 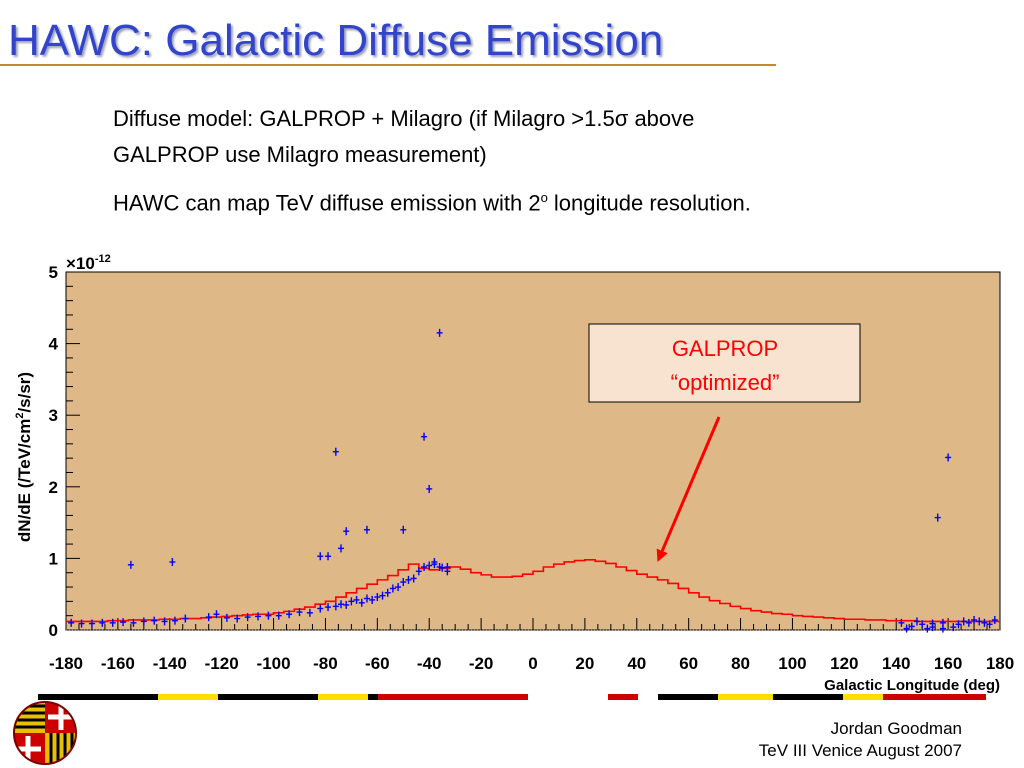 I want to click on y-tick-label: 2, so click(x=53, y=487).